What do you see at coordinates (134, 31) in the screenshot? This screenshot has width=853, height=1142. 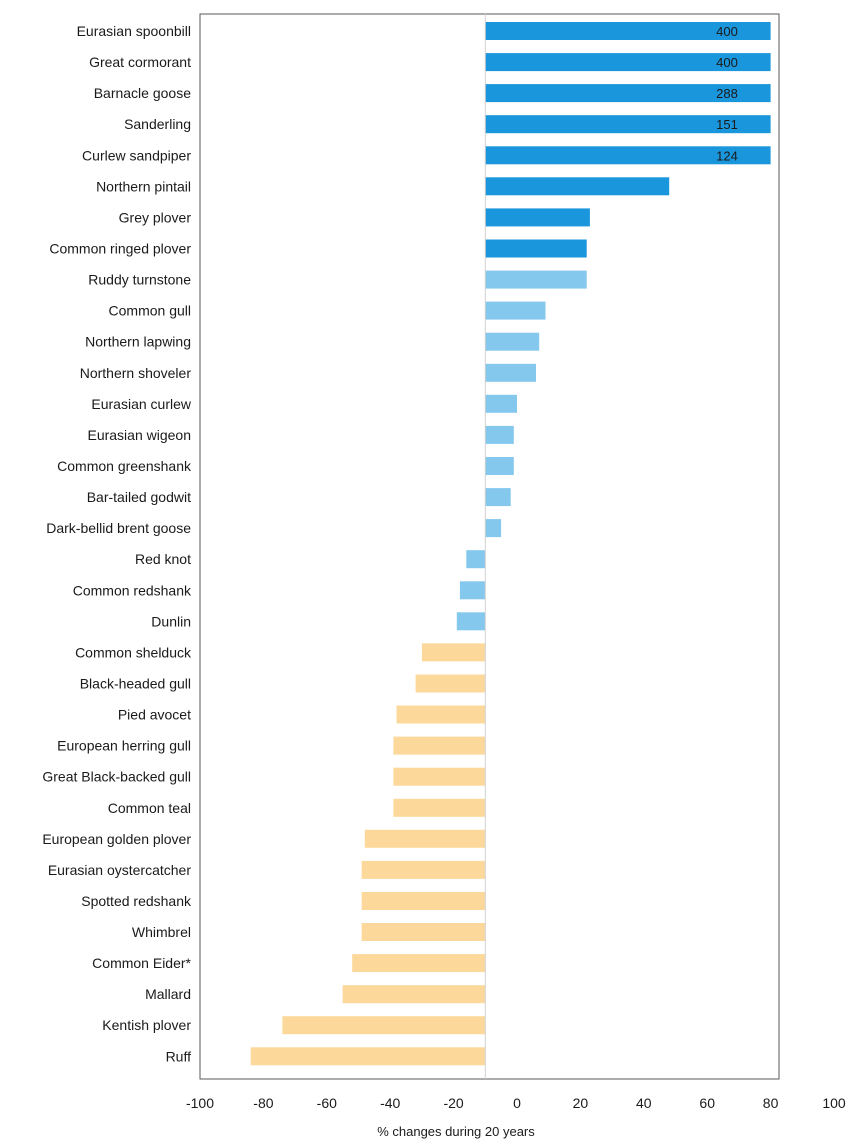 I see `category-label: Eurasian spoonbill` at bounding box center [134, 31].